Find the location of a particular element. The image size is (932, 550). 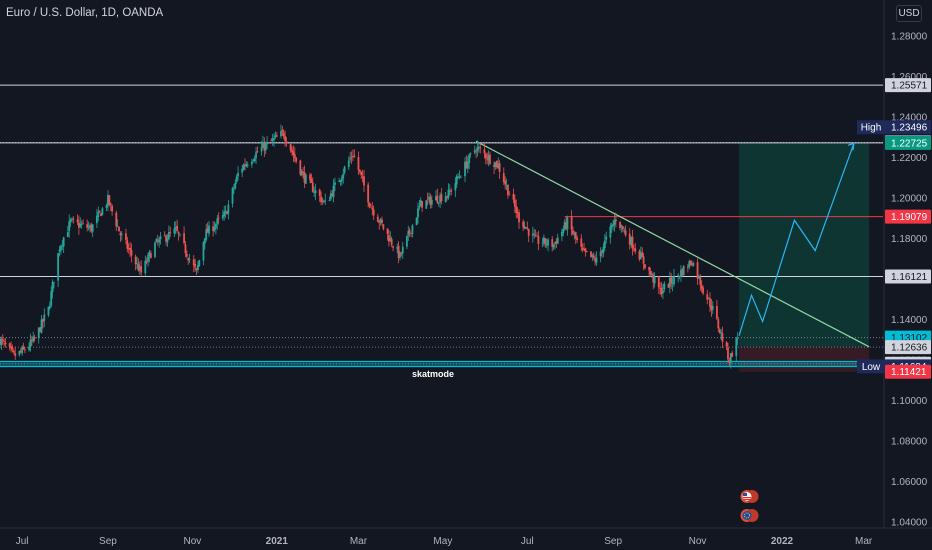

us-flag-event-icon is located at coordinates (751, 496).